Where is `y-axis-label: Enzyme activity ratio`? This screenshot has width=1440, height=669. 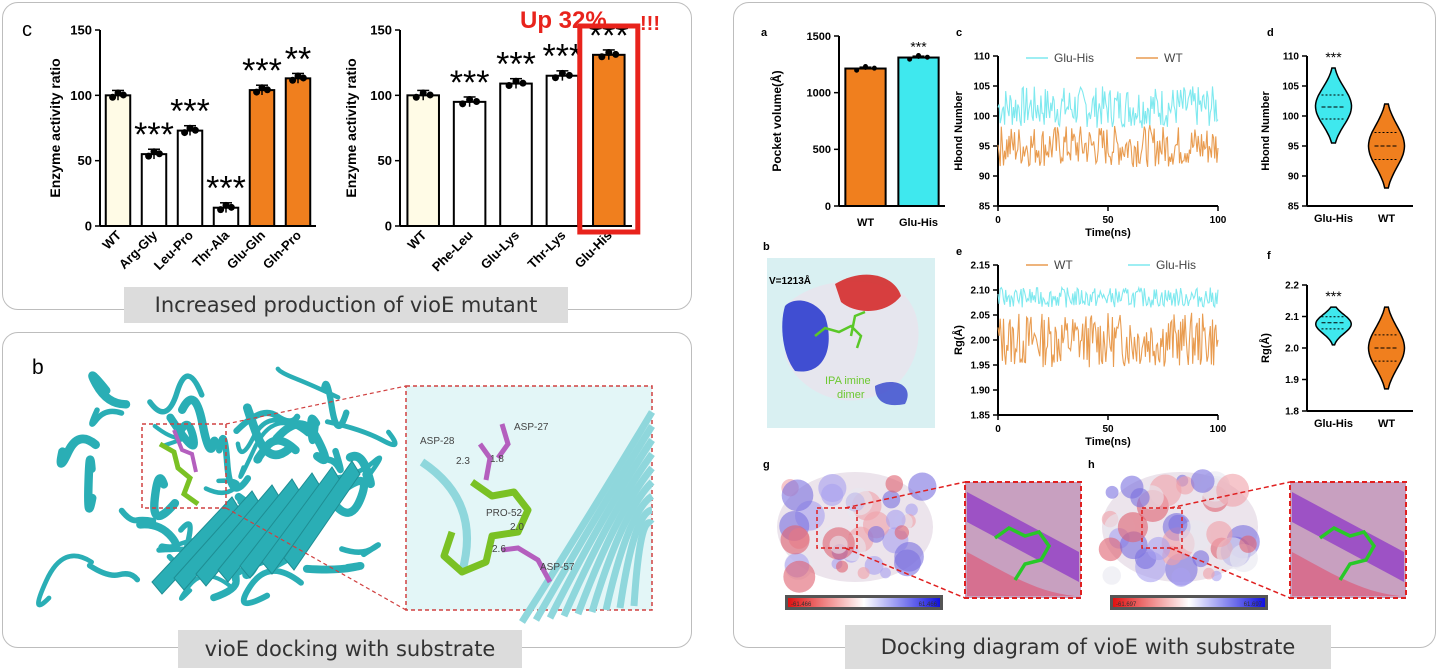
y-axis-label: Enzyme activity ratio is located at coordinates (55, 127).